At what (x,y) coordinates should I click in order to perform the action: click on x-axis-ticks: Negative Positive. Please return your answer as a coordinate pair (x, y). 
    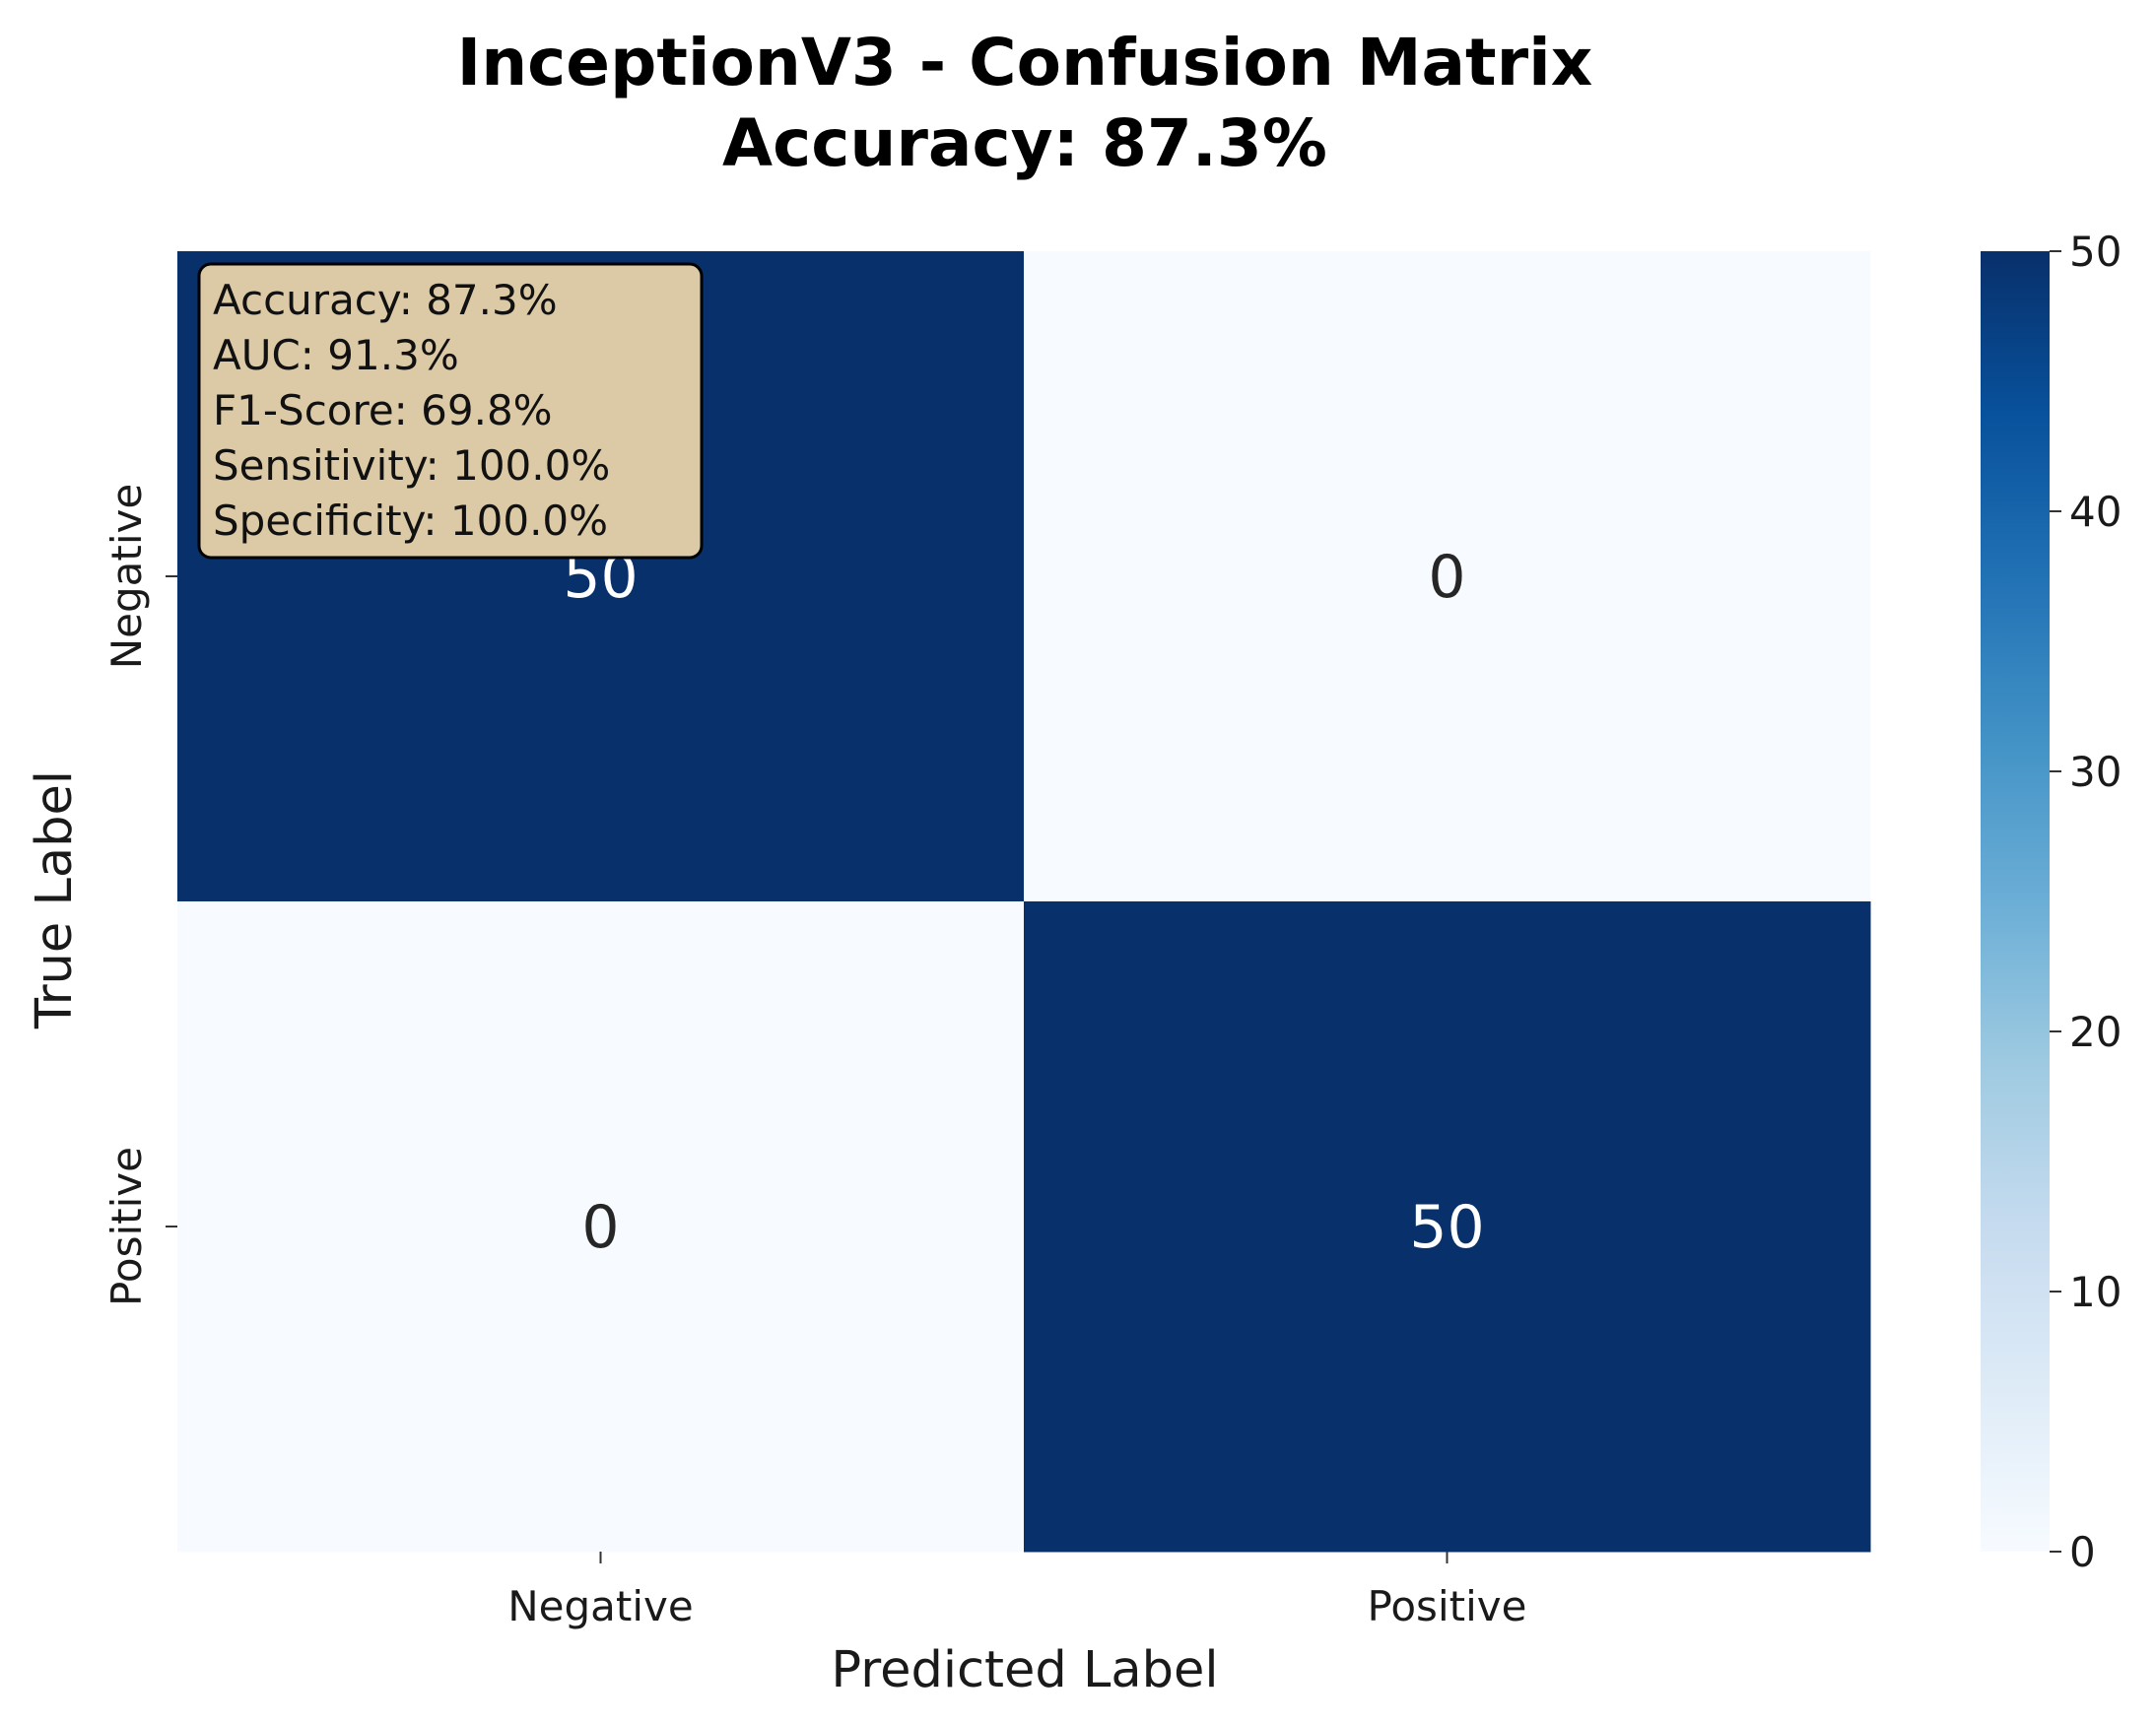
    Looking at the image, I should click on (1017, 1591).